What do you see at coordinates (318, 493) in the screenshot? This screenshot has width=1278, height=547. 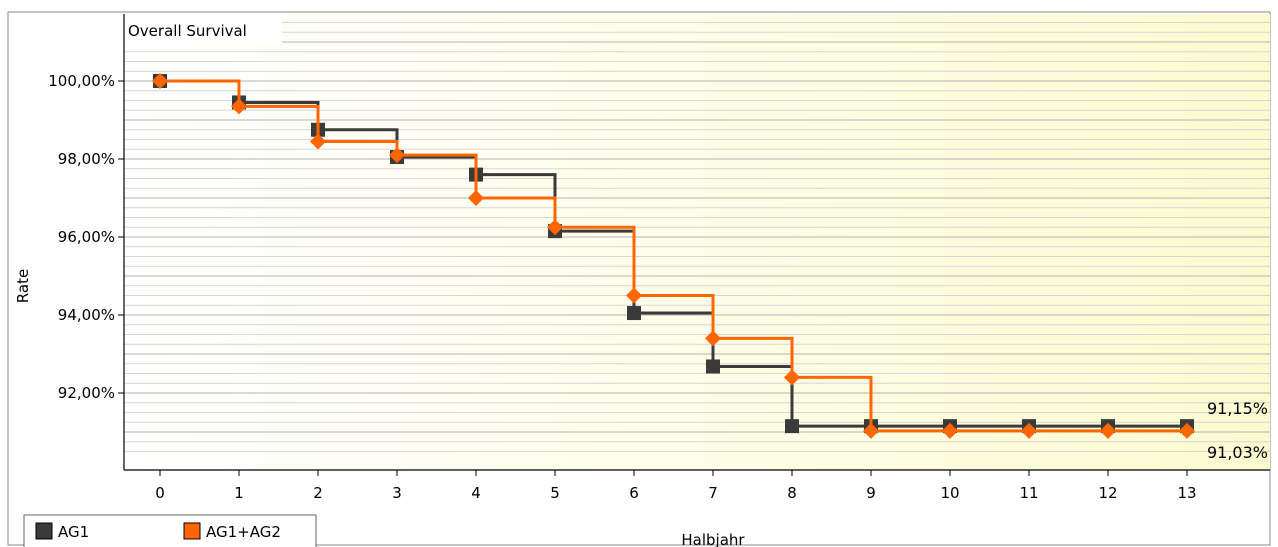 I see `x-tick-label: 2` at bounding box center [318, 493].